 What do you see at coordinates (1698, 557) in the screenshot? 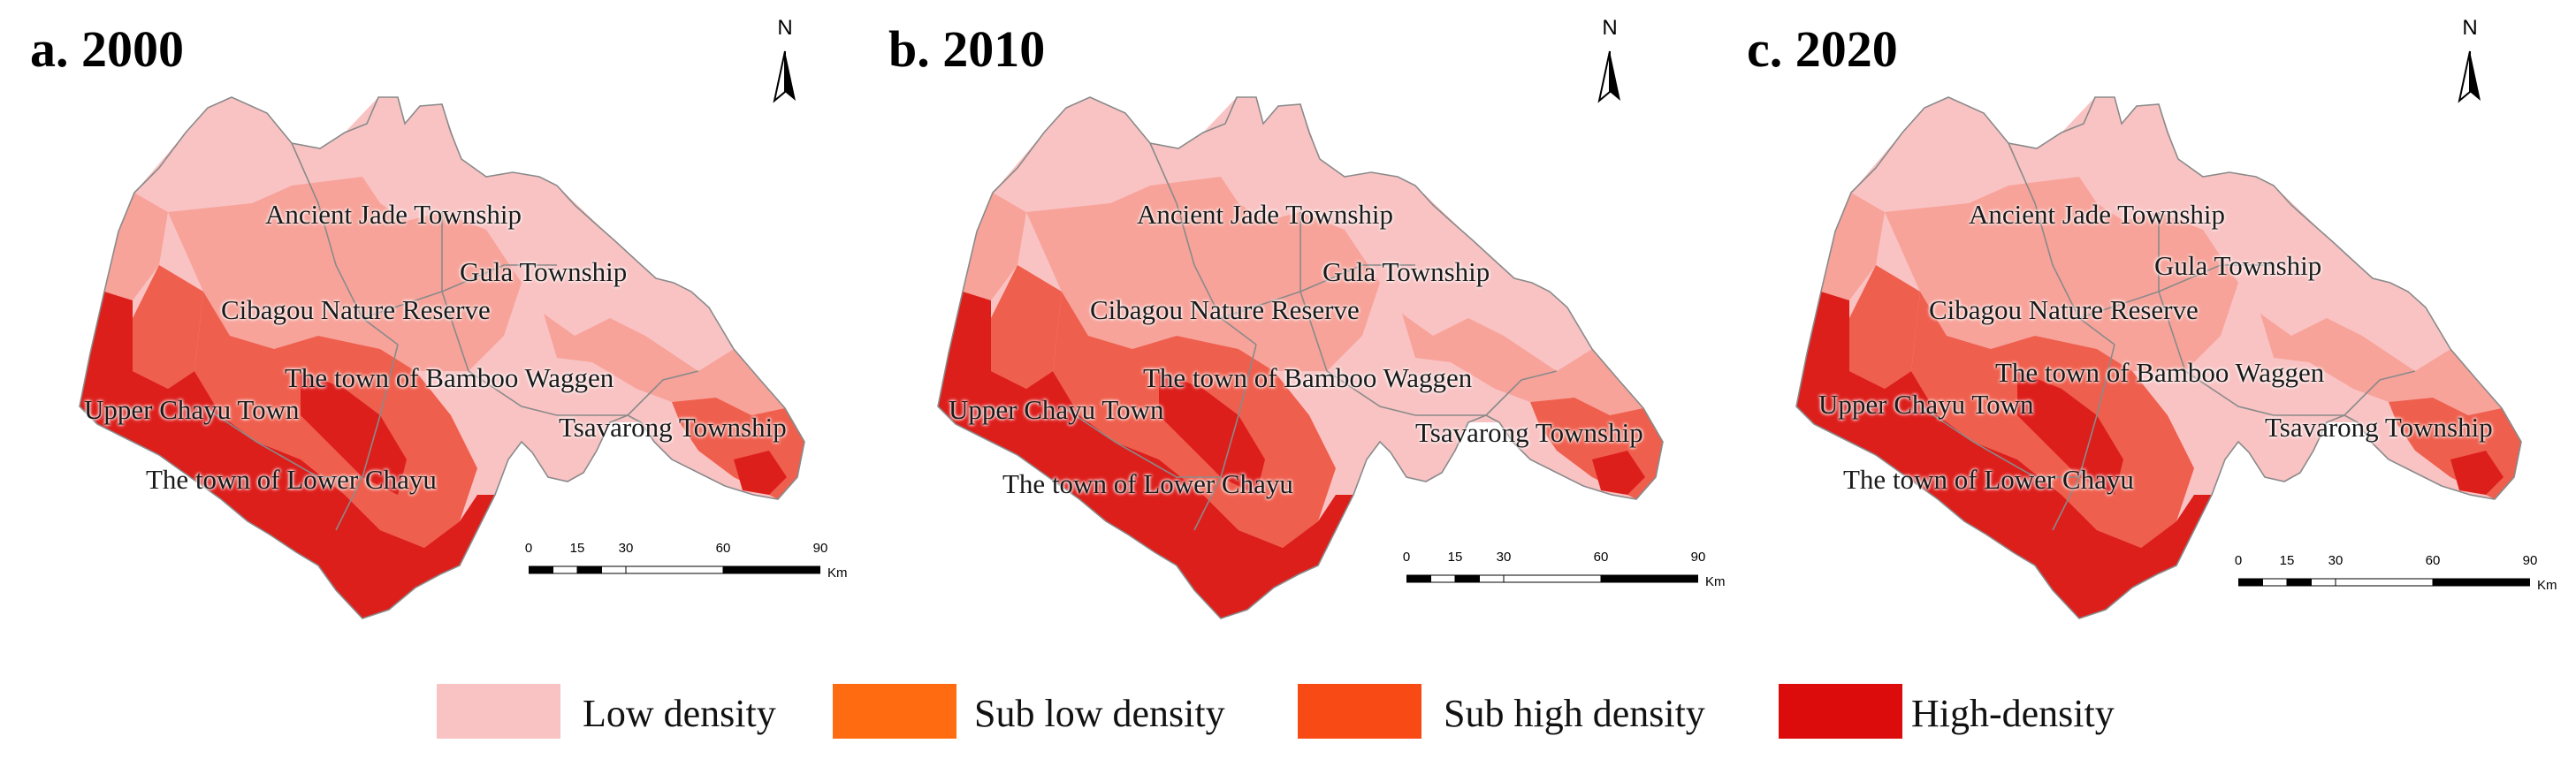
I see `scale-tick-label: 90` at bounding box center [1698, 557].